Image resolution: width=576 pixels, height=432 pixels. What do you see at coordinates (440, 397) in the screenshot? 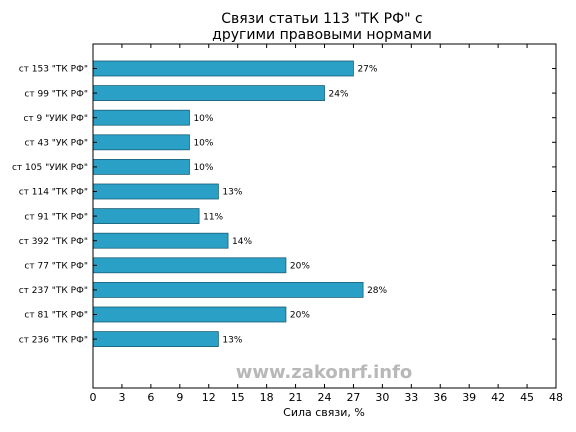
I see `x-tick-label-12: 36` at bounding box center [440, 397].